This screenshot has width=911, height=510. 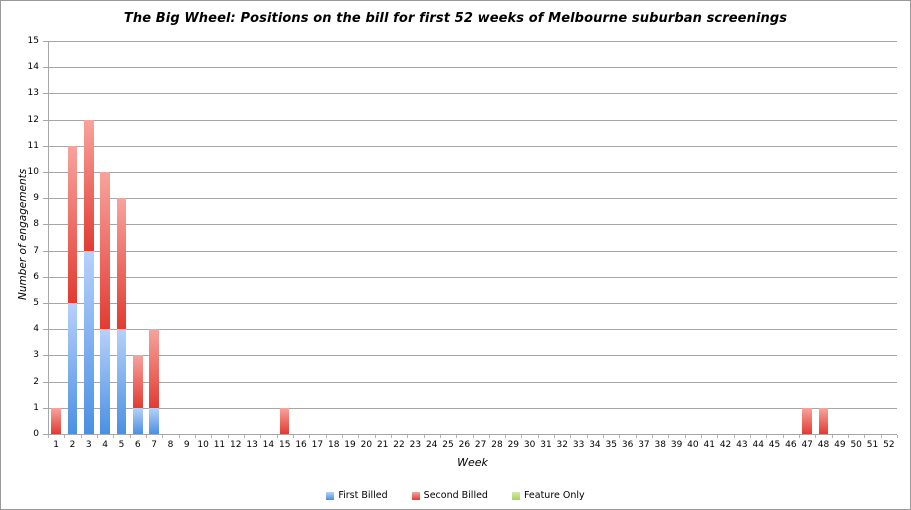 I want to click on y-tick-label: 12, so click(x=33, y=119).